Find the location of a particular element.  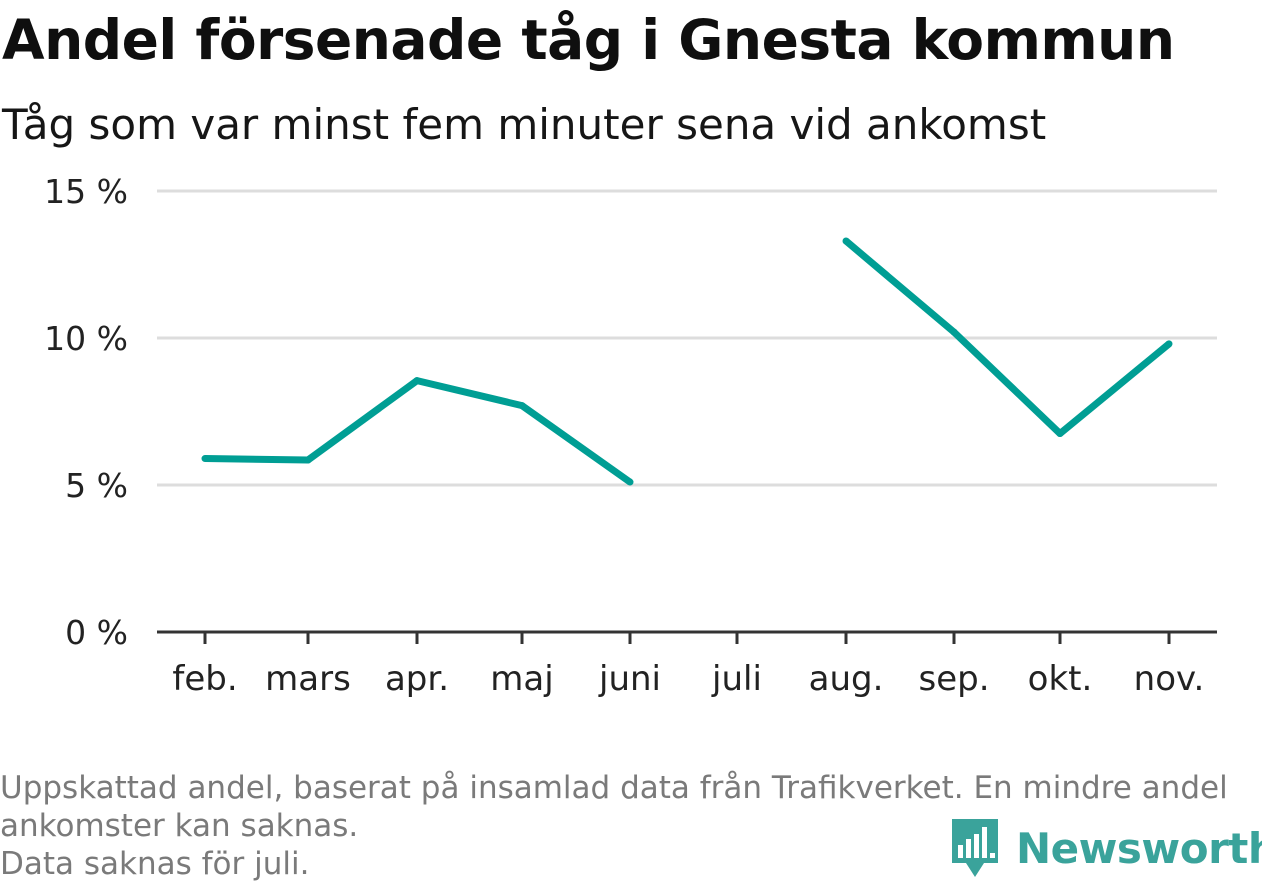

x-tick-label: aug. is located at coordinates (846, 679).